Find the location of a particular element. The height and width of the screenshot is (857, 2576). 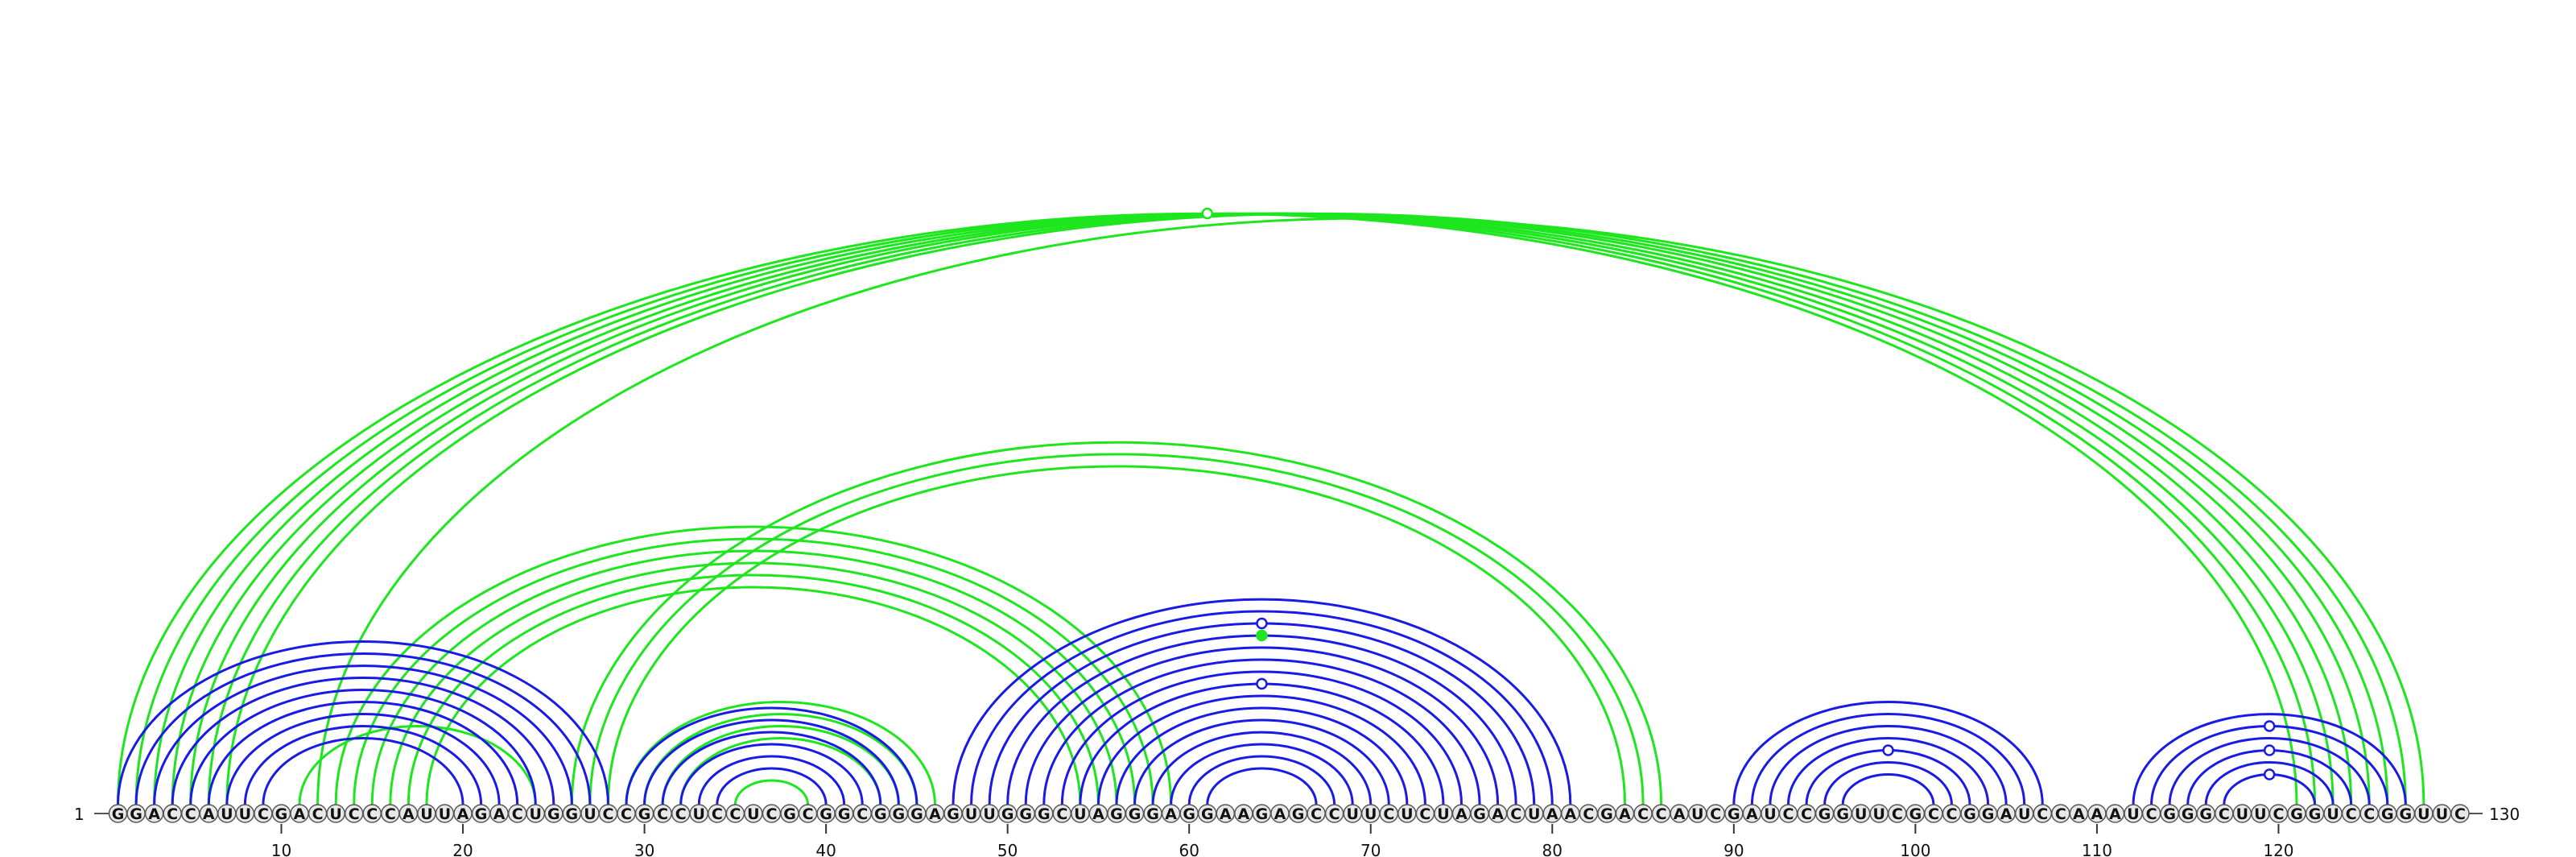

base-letter-24: U is located at coordinates (536, 814).